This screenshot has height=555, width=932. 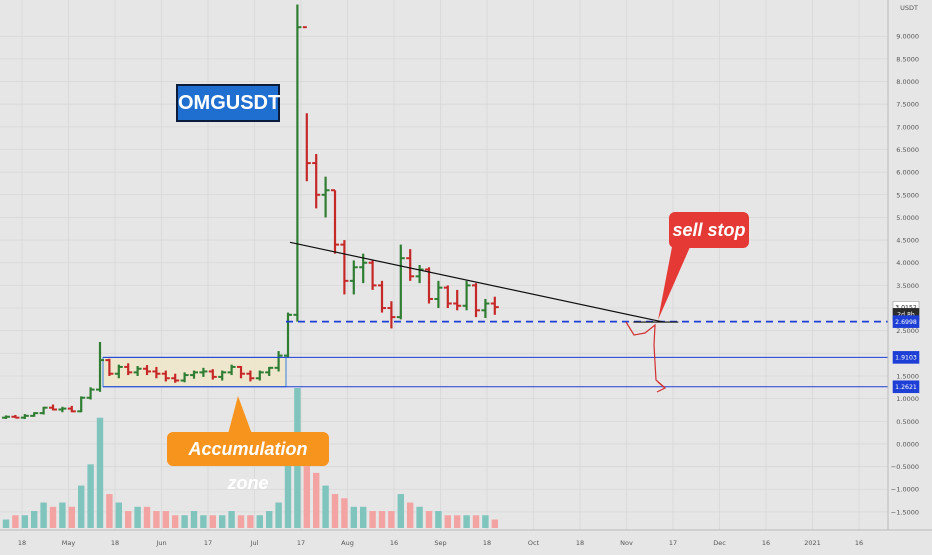 I want to click on y-tick-label: 5.0000, so click(x=907, y=218).